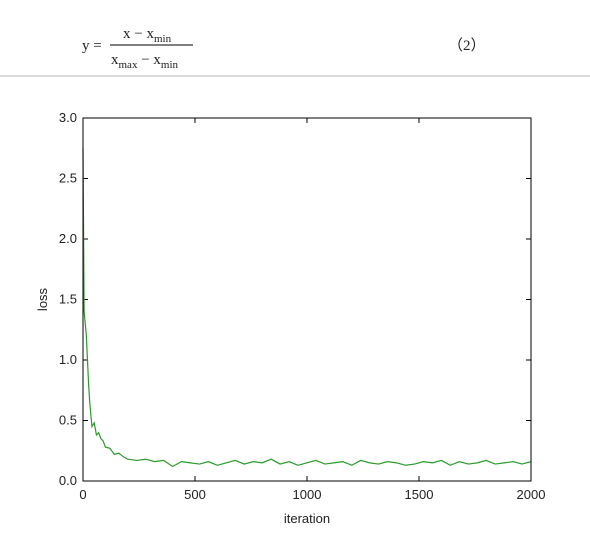 The image size is (590, 543). I want to click on x-axis-label: iteration, so click(307, 518).